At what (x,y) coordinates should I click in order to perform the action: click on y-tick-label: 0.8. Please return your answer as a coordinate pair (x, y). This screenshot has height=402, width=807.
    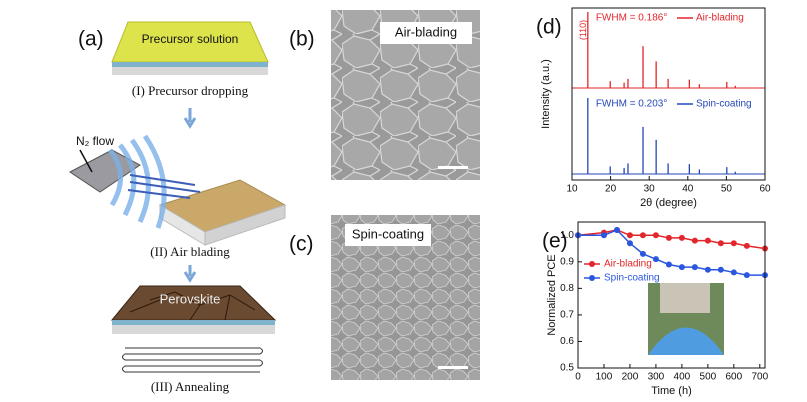
    Looking at the image, I should click on (567, 288).